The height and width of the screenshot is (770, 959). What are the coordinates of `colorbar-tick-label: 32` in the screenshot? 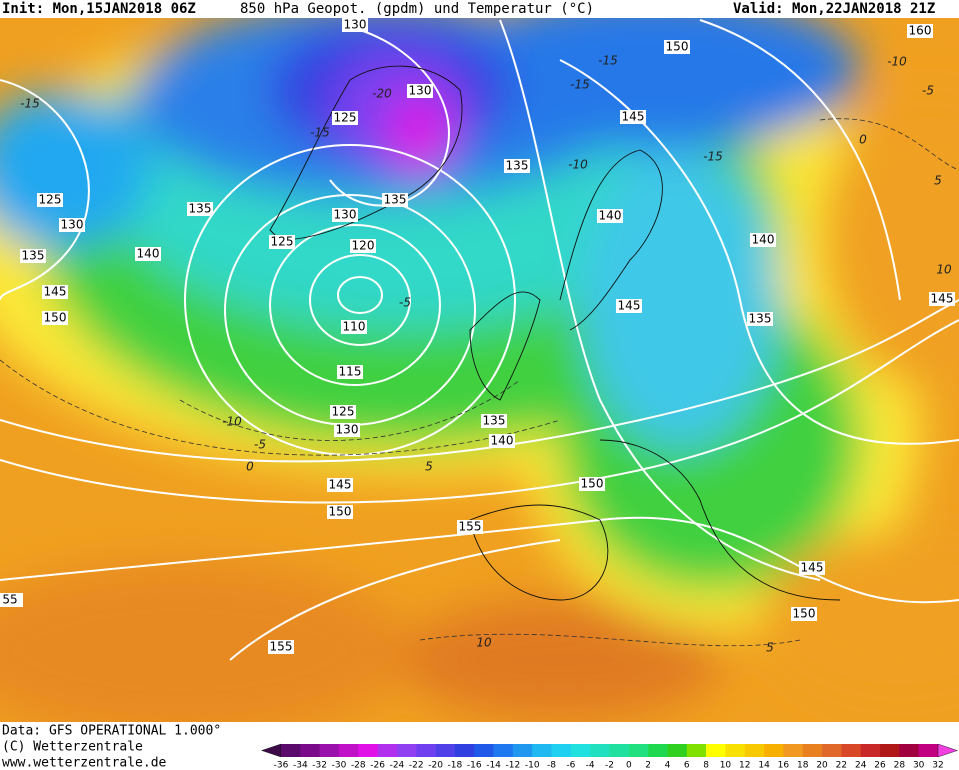 It's located at (937, 765).